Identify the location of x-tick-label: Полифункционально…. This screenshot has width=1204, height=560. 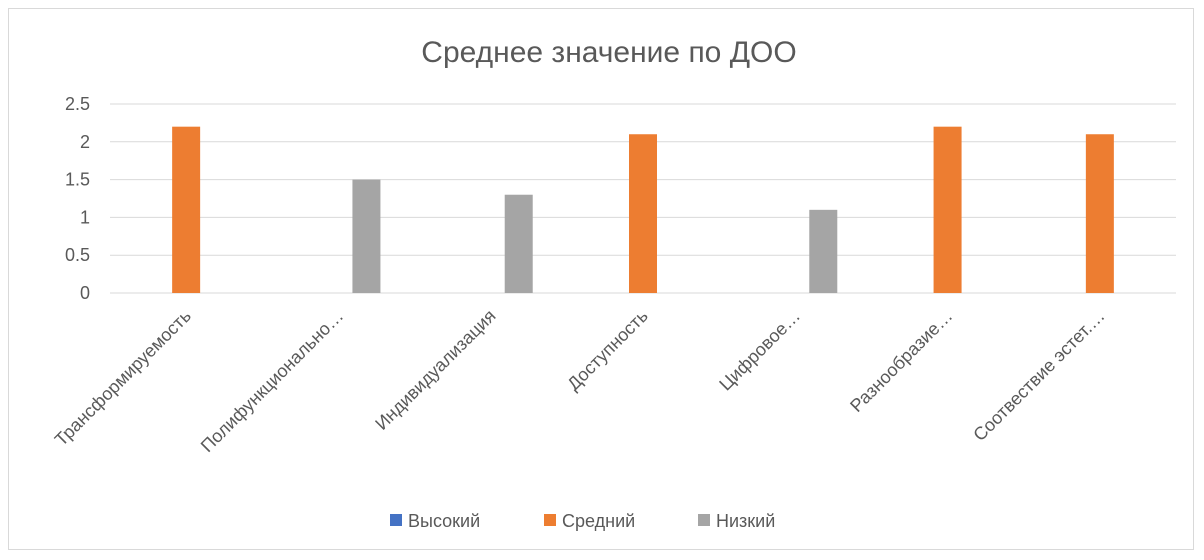
(272, 381).